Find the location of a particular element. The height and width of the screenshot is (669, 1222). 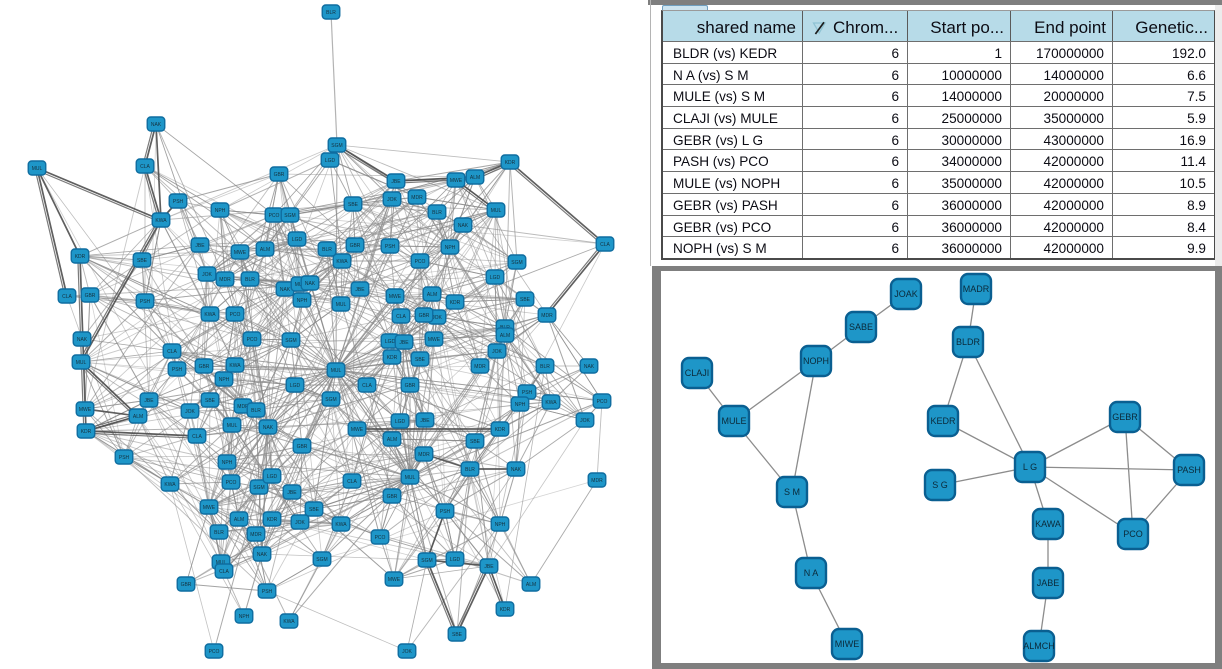

svg-text: MULE is located at coordinates (733, 421).